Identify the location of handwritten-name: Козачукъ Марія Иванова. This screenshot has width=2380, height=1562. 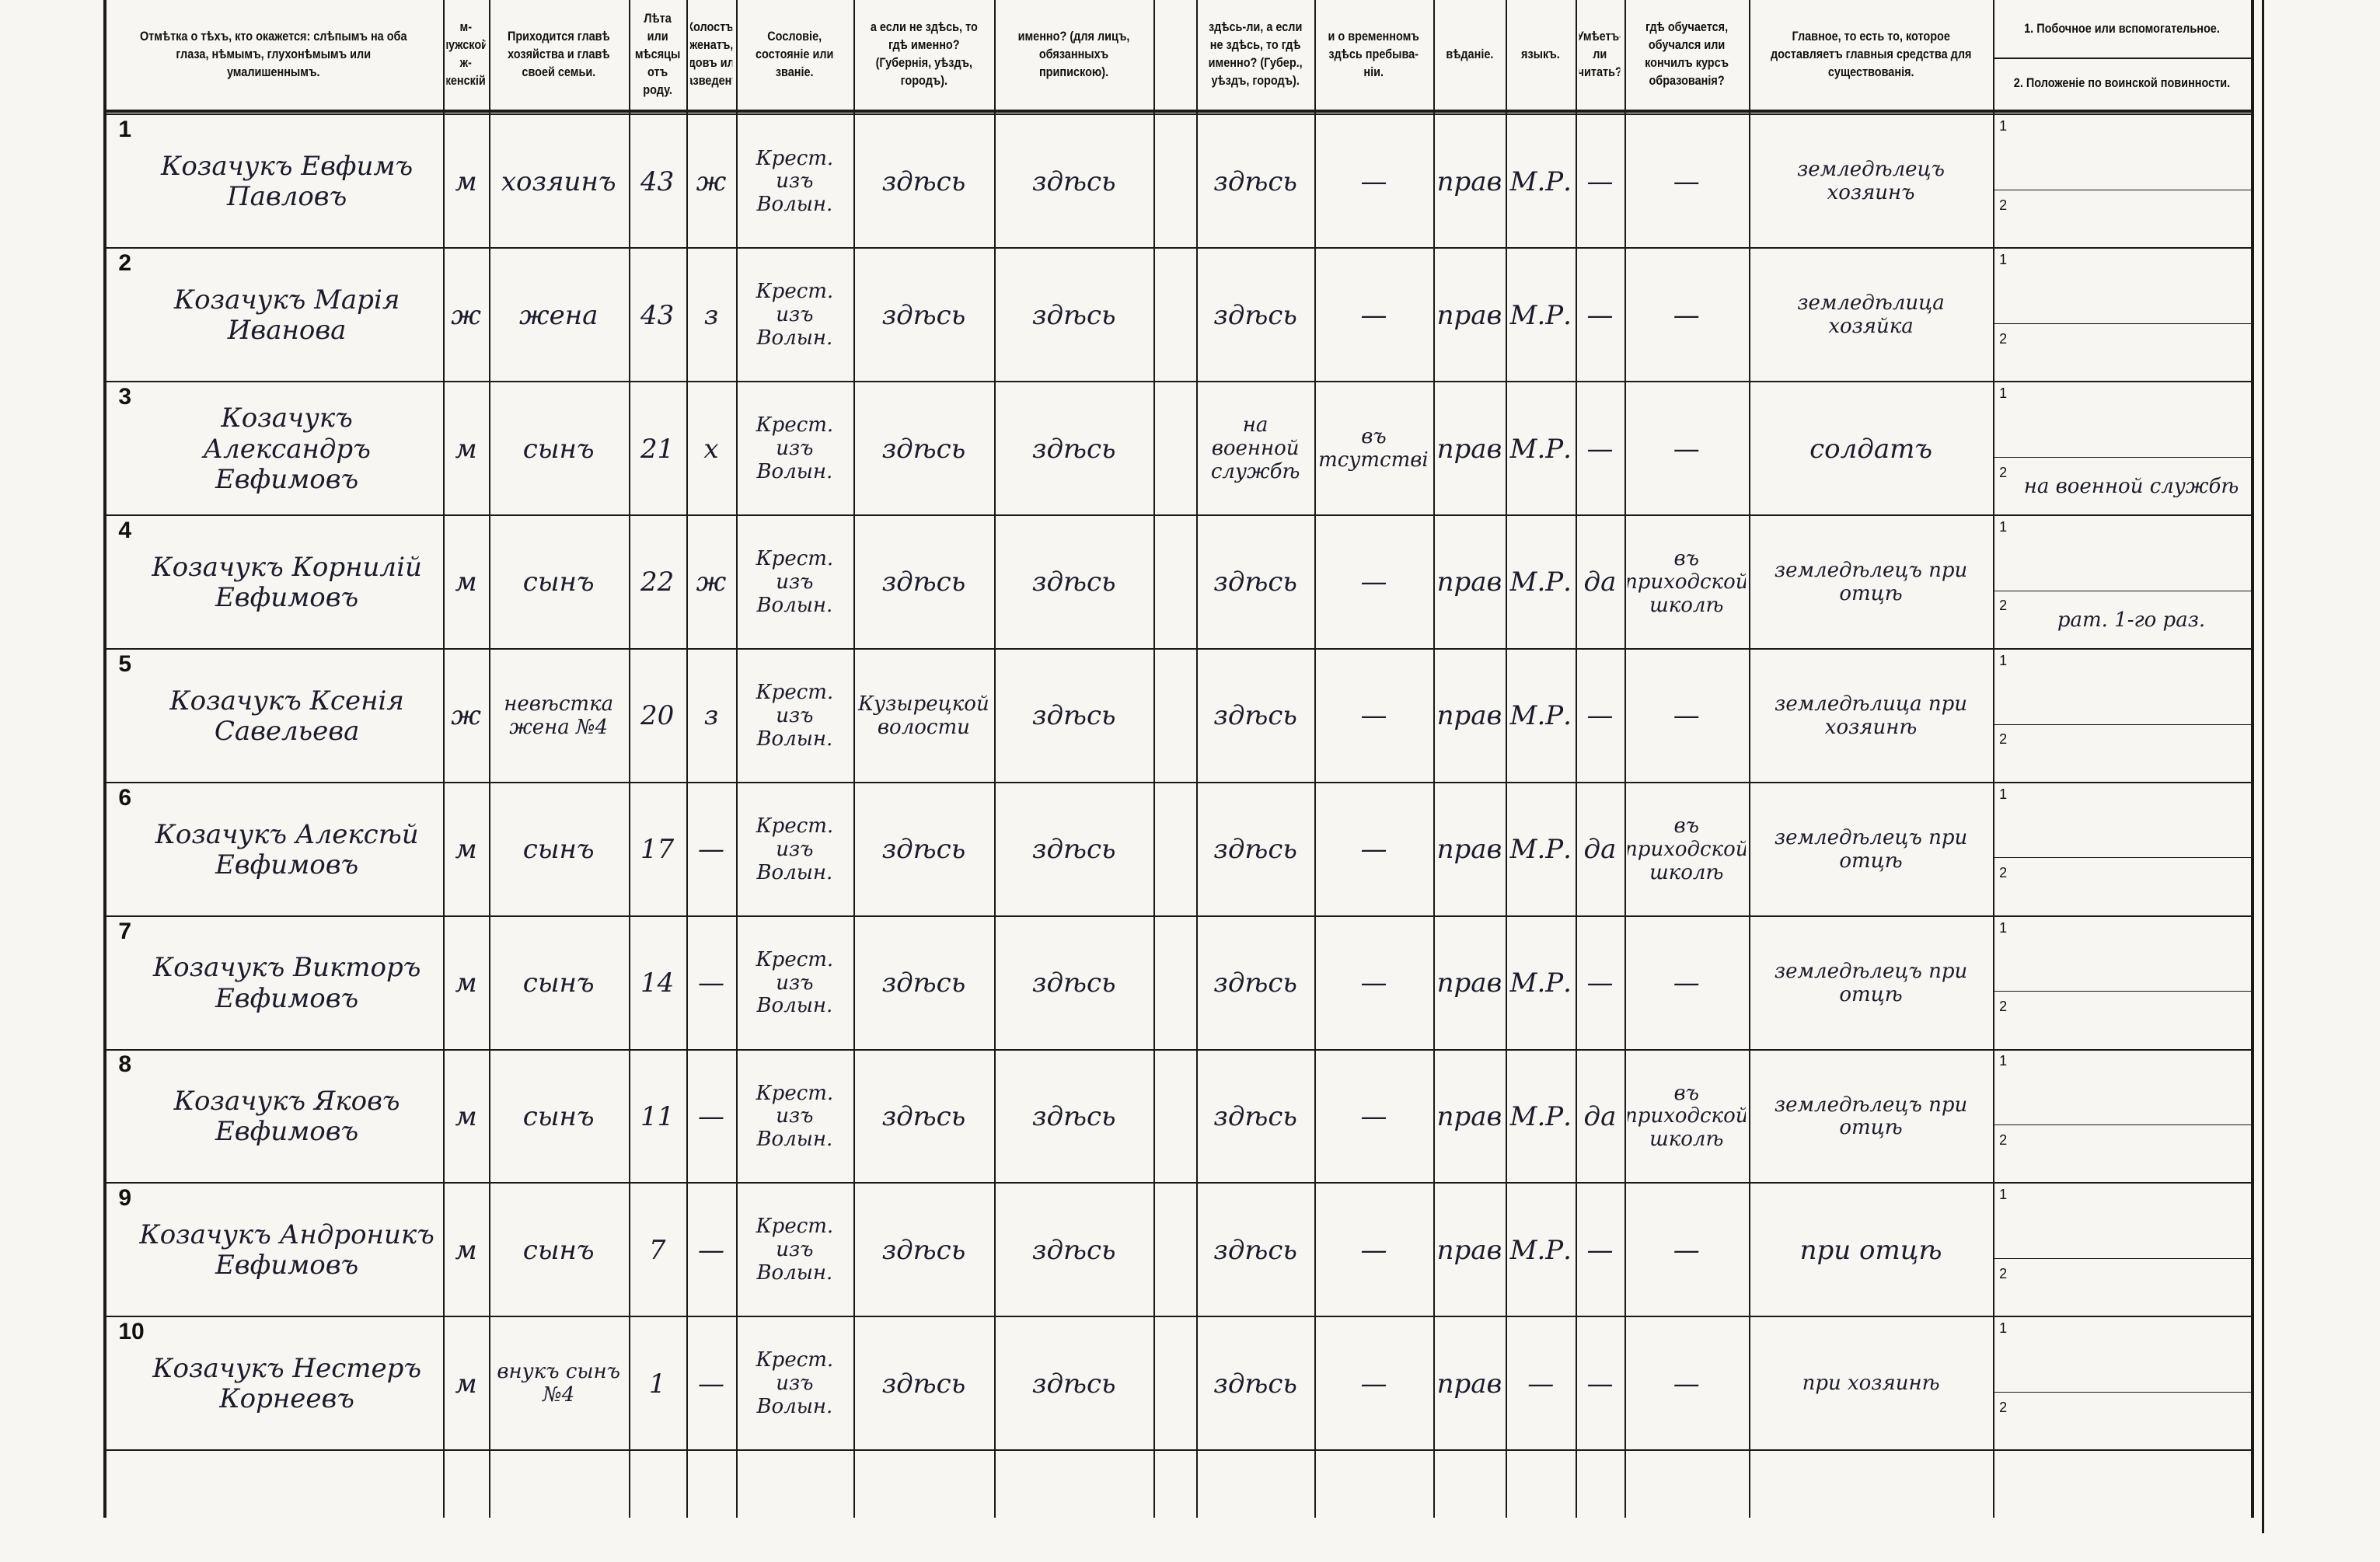
(286, 315).